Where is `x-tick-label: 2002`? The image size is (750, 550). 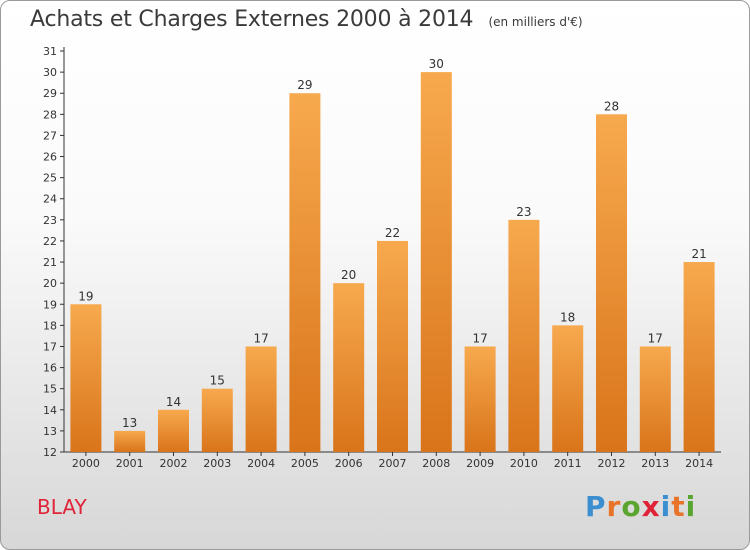 x-tick-label: 2002 is located at coordinates (174, 463).